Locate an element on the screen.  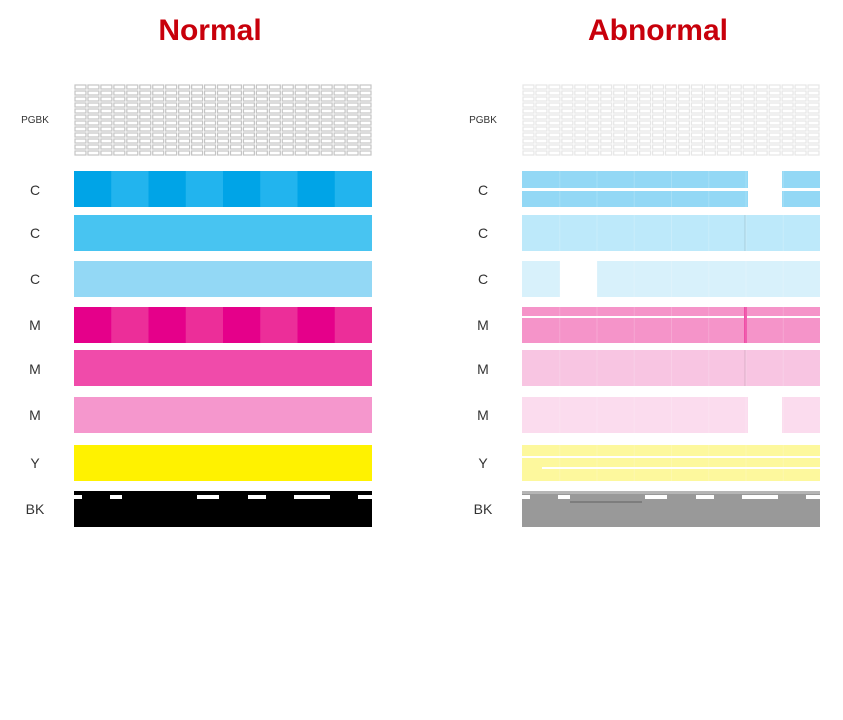
missing-line is located at coordinates (671, 189).